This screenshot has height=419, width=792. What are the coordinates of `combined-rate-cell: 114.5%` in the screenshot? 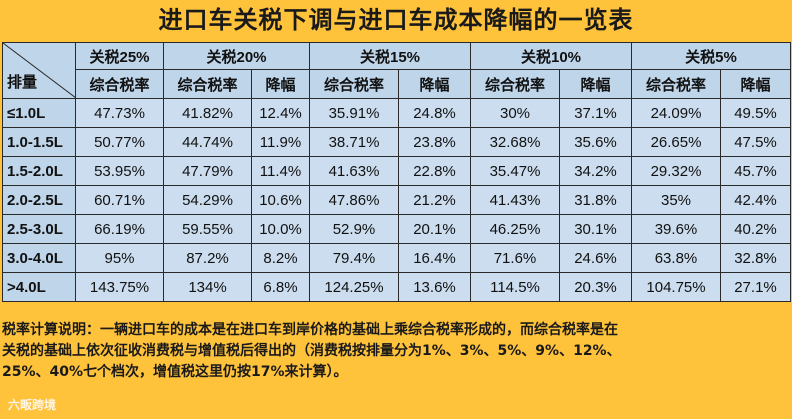 It's located at (515, 287).